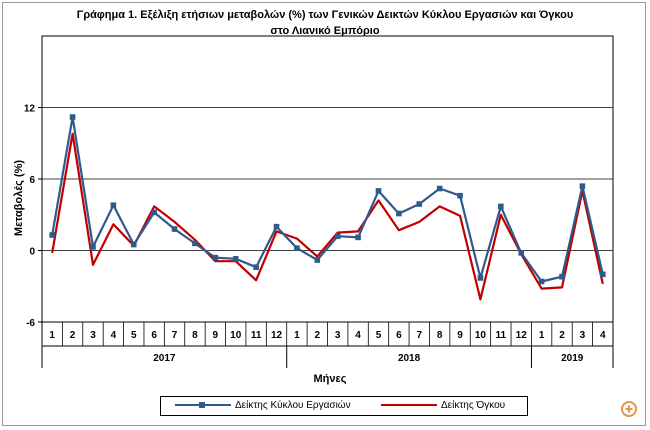 The height and width of the screenshot is (430, 650). What do you see at coordinates (409, 358) in the screenshot?
I see `year-label: 2018` at bounding box center [409, 358].